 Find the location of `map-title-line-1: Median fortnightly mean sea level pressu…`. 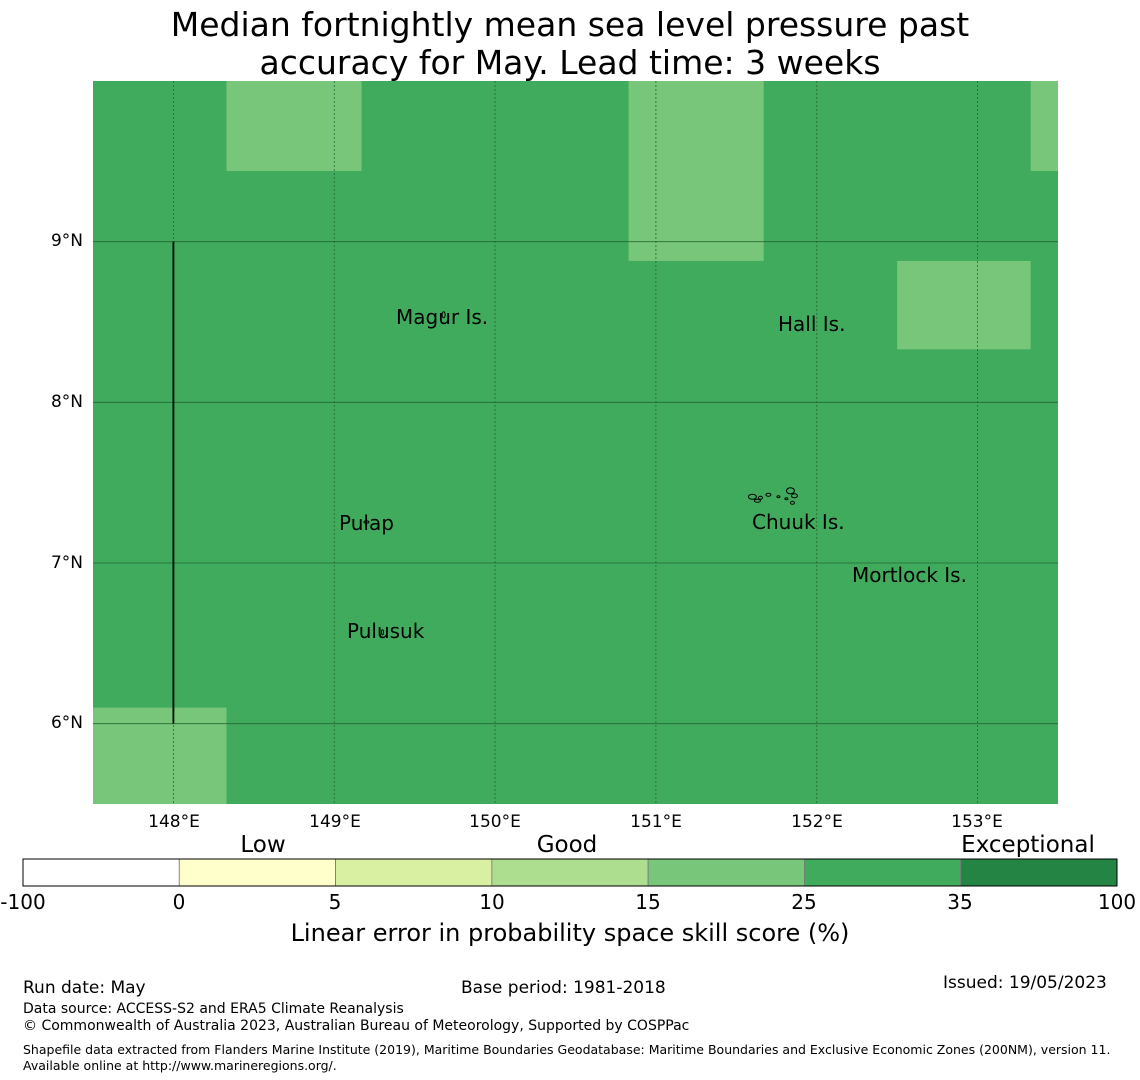

map-title-line-1: Median fortnightly mean sea level pressu… is located at coordinates (570, 24).